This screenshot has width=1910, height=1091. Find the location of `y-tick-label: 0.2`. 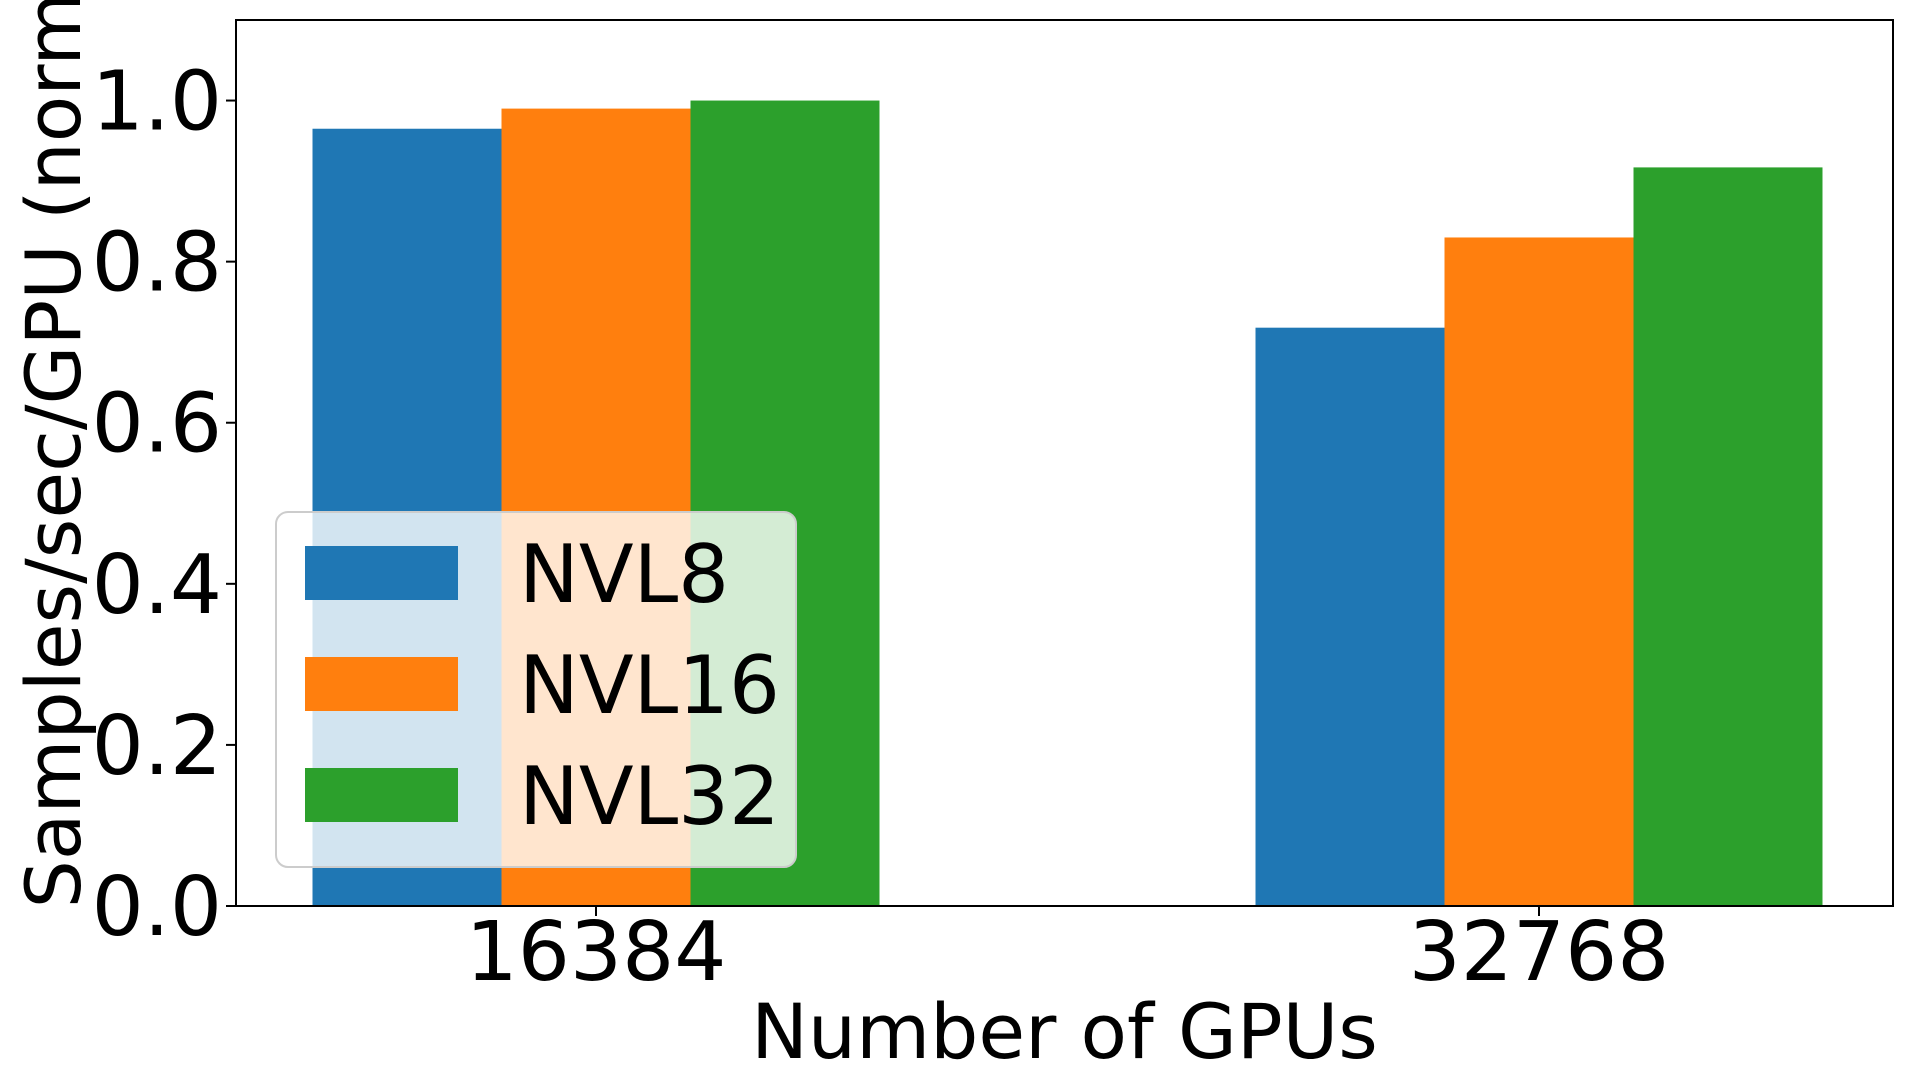

y-tick-label: 0.2 is located at coordinates (157, 746).